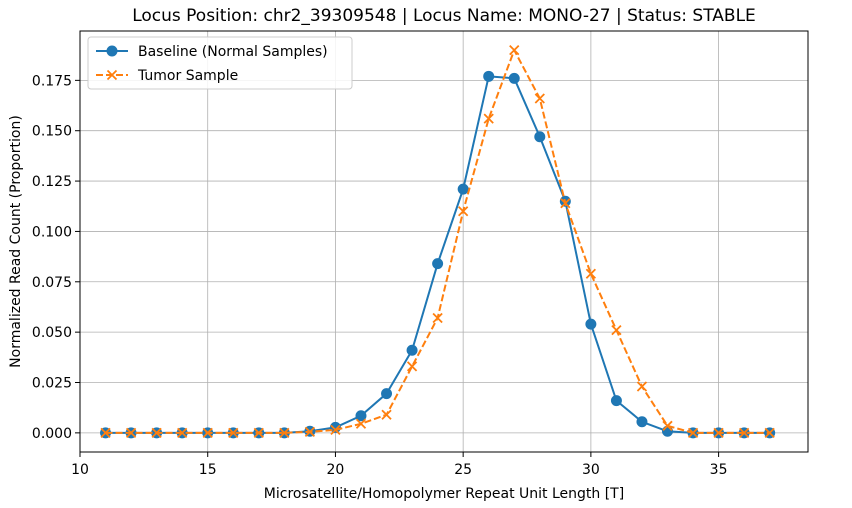 The width and height of the screenshot is (852, 508). What do you see at coordinates (52, 434) in the screenshot?
I see `y-tick-label: 0.000` at bounding box center [52, 434].